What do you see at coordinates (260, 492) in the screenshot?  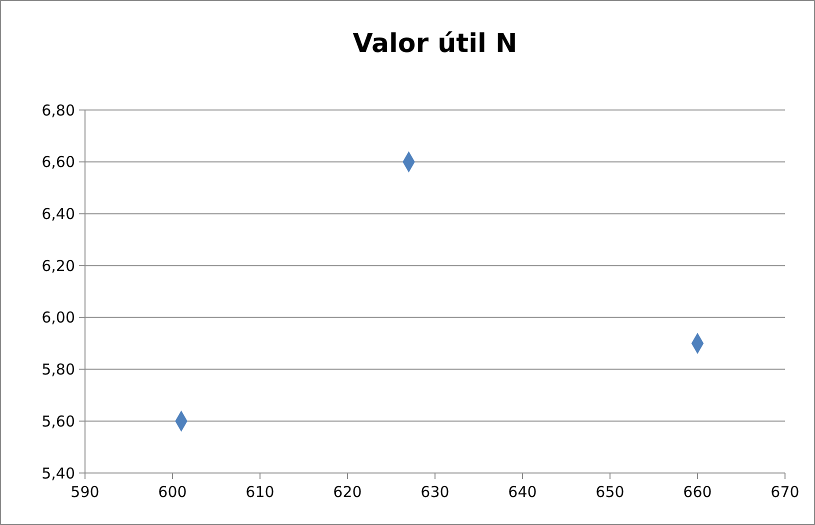 I see `x-tick-label: 610` at bounding box center [260, 492].